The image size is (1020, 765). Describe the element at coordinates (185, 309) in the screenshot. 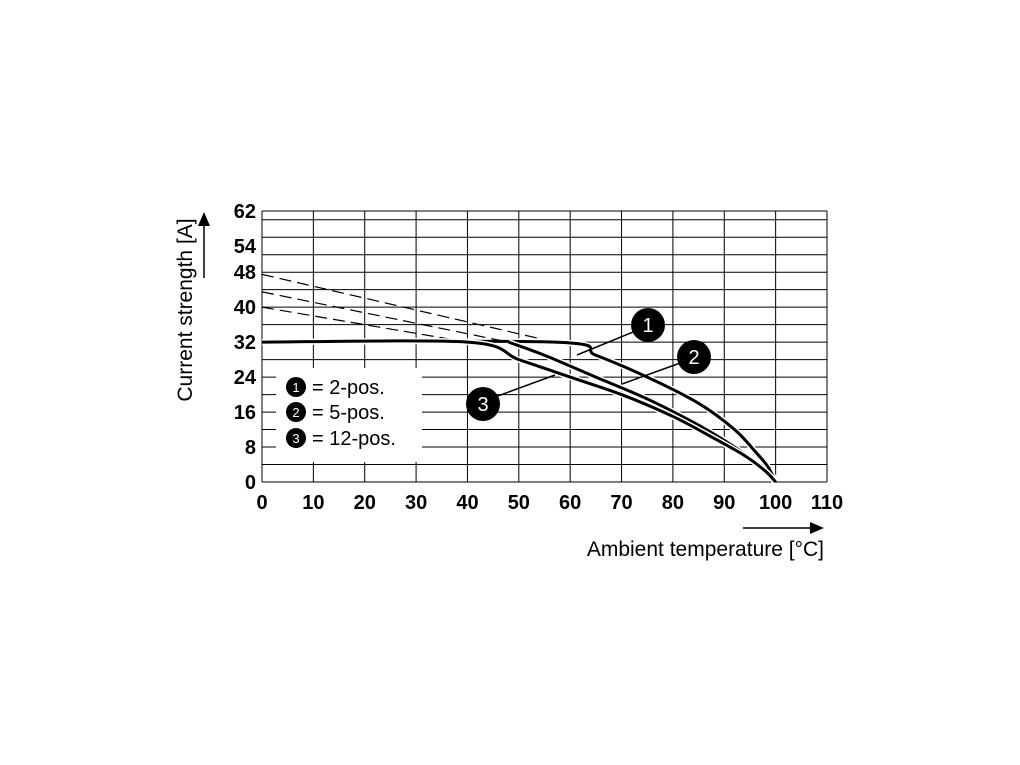

I see `y-axis-title: Current strength [A]` at that location.